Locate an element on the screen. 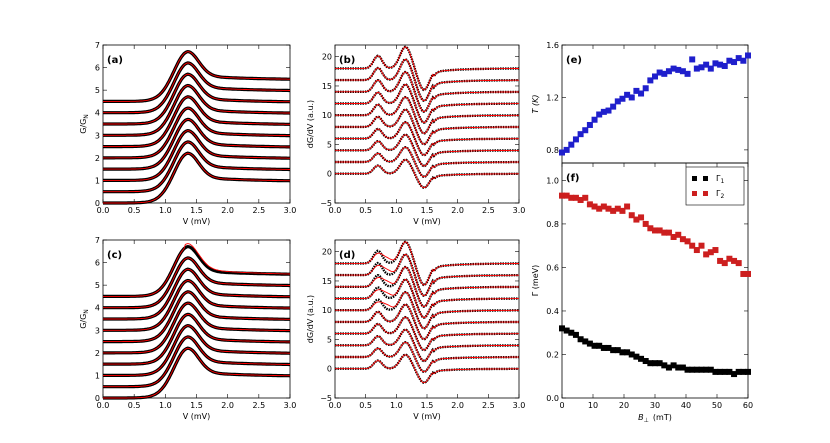 The image size is (830, 443). panel-label: (b) is located at coordinates (347, 60).